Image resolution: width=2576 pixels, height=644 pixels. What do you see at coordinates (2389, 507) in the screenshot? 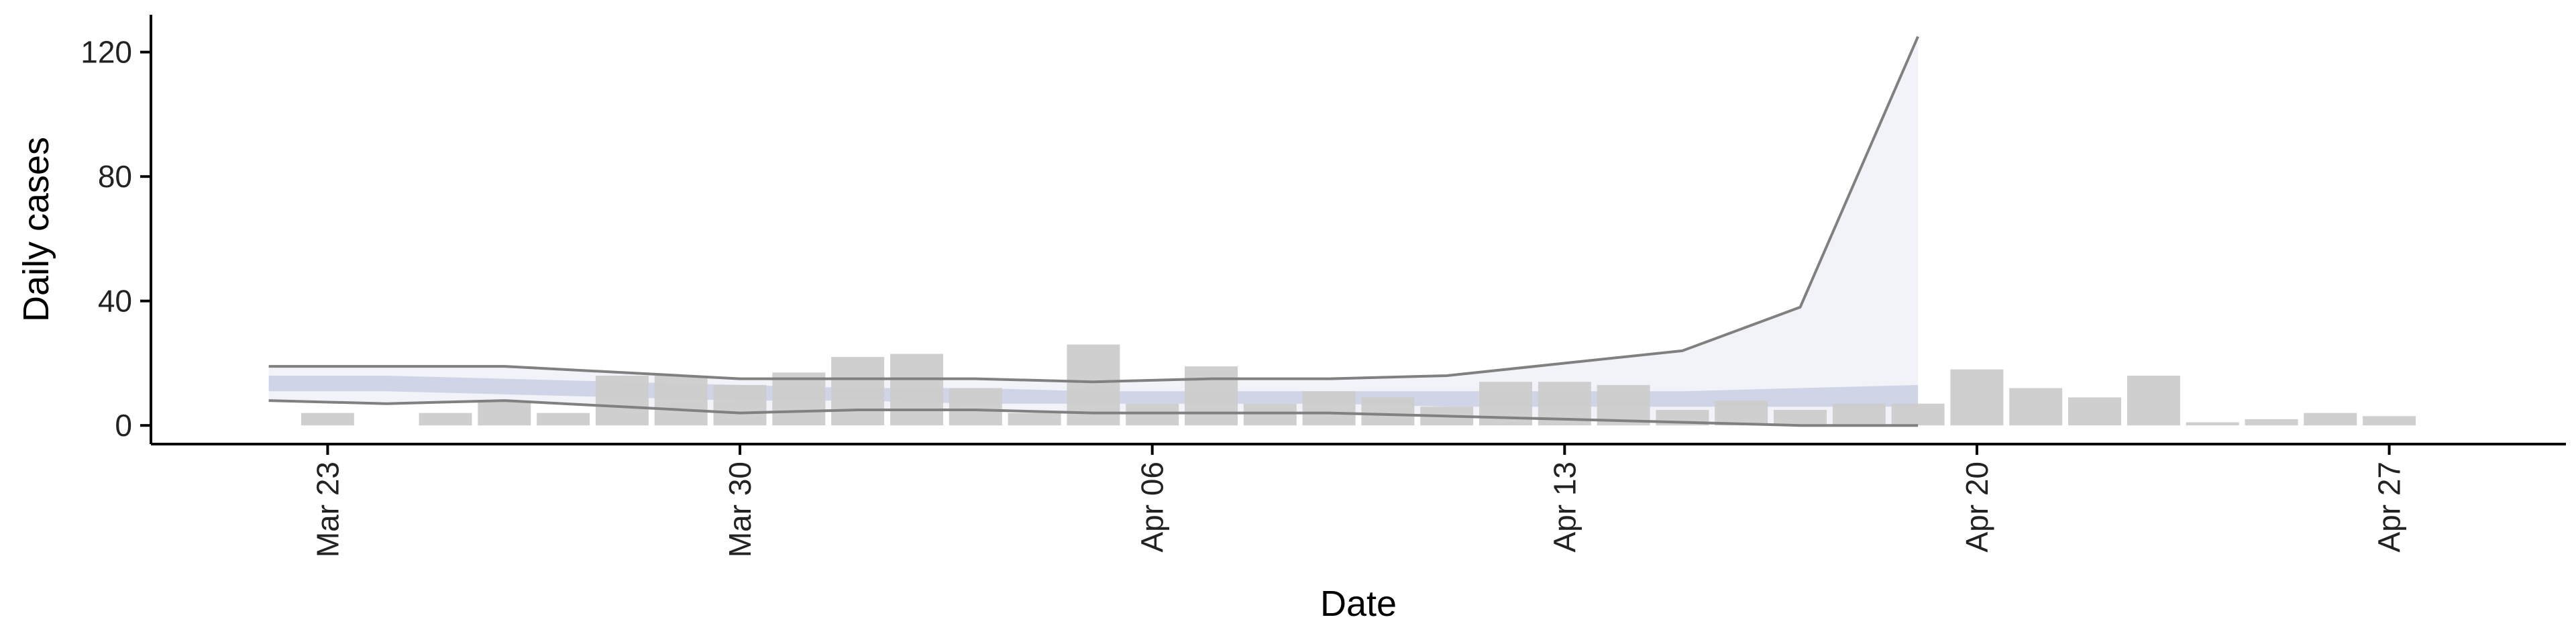
I see `x-tick-label: Apr 27` at bounding box center [2389, 507].